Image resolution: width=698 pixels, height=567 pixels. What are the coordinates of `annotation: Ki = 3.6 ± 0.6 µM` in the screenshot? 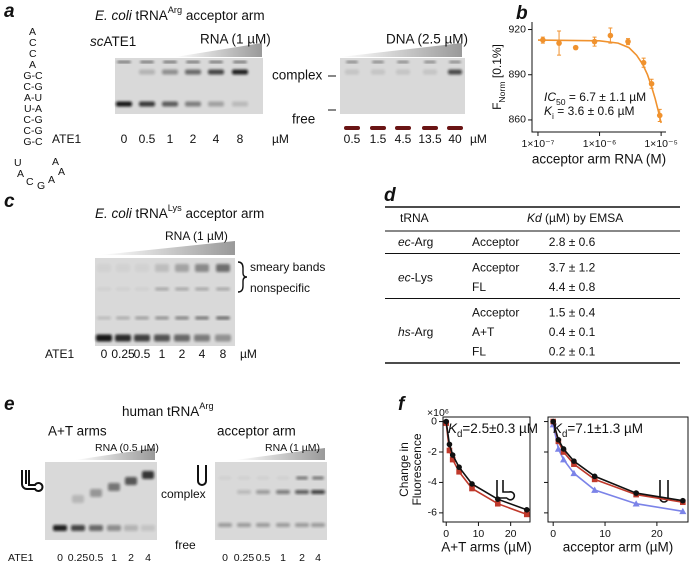 It's located at (589, 112).